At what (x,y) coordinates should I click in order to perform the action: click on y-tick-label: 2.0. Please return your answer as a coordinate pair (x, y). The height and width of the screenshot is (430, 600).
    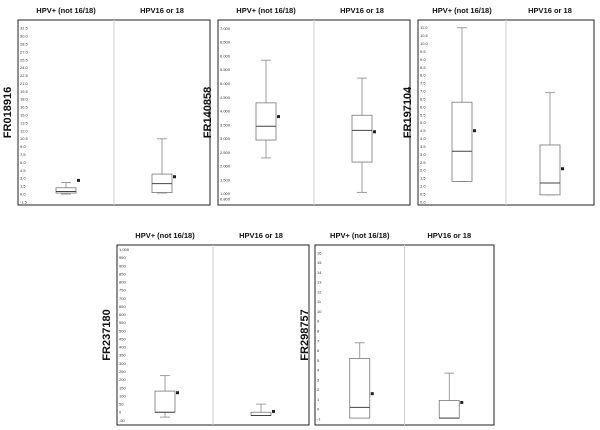
    Looking at the image, I should click on (423, 170).